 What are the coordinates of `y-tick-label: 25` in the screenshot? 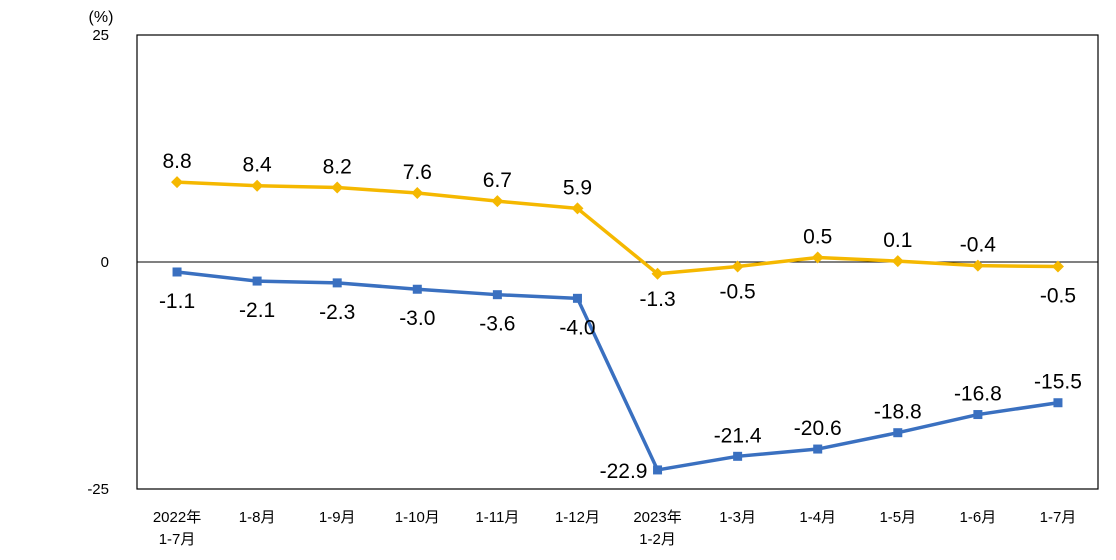 It's located at (100, 35).